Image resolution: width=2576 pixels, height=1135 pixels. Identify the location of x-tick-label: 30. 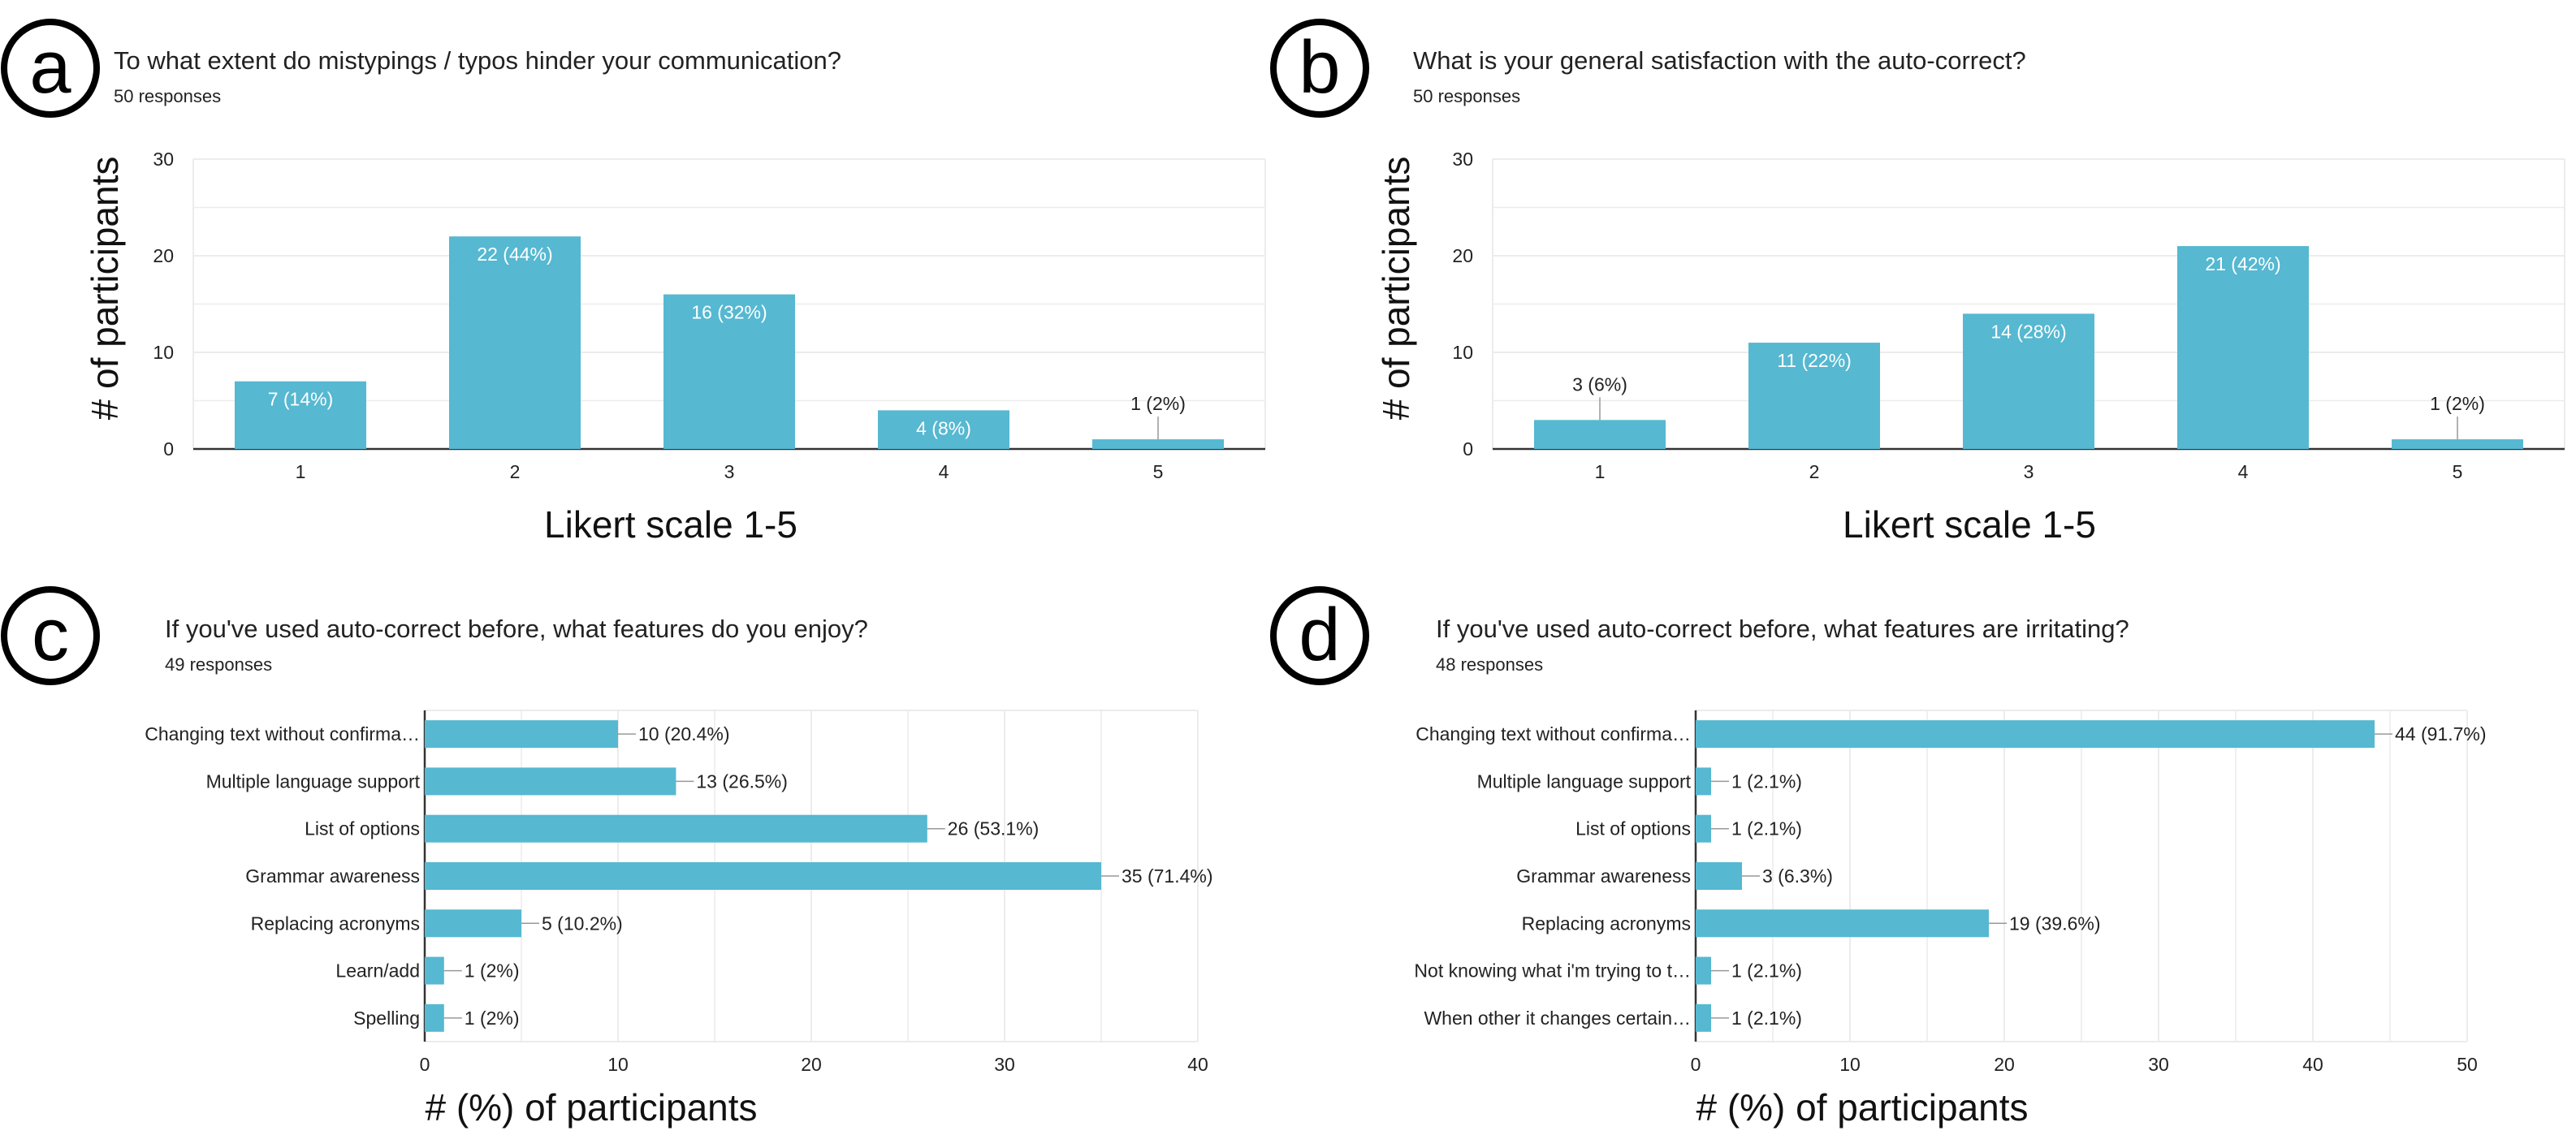
(1005, 1065).